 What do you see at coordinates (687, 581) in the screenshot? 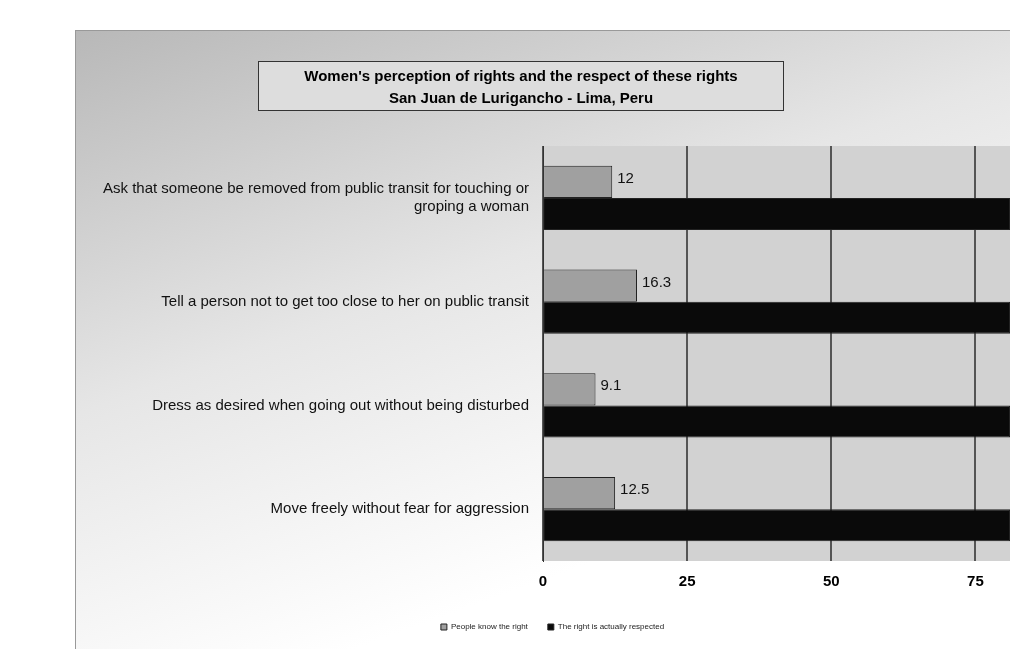
I see `x-tick-label: 25` at bounding box center [687, 581].